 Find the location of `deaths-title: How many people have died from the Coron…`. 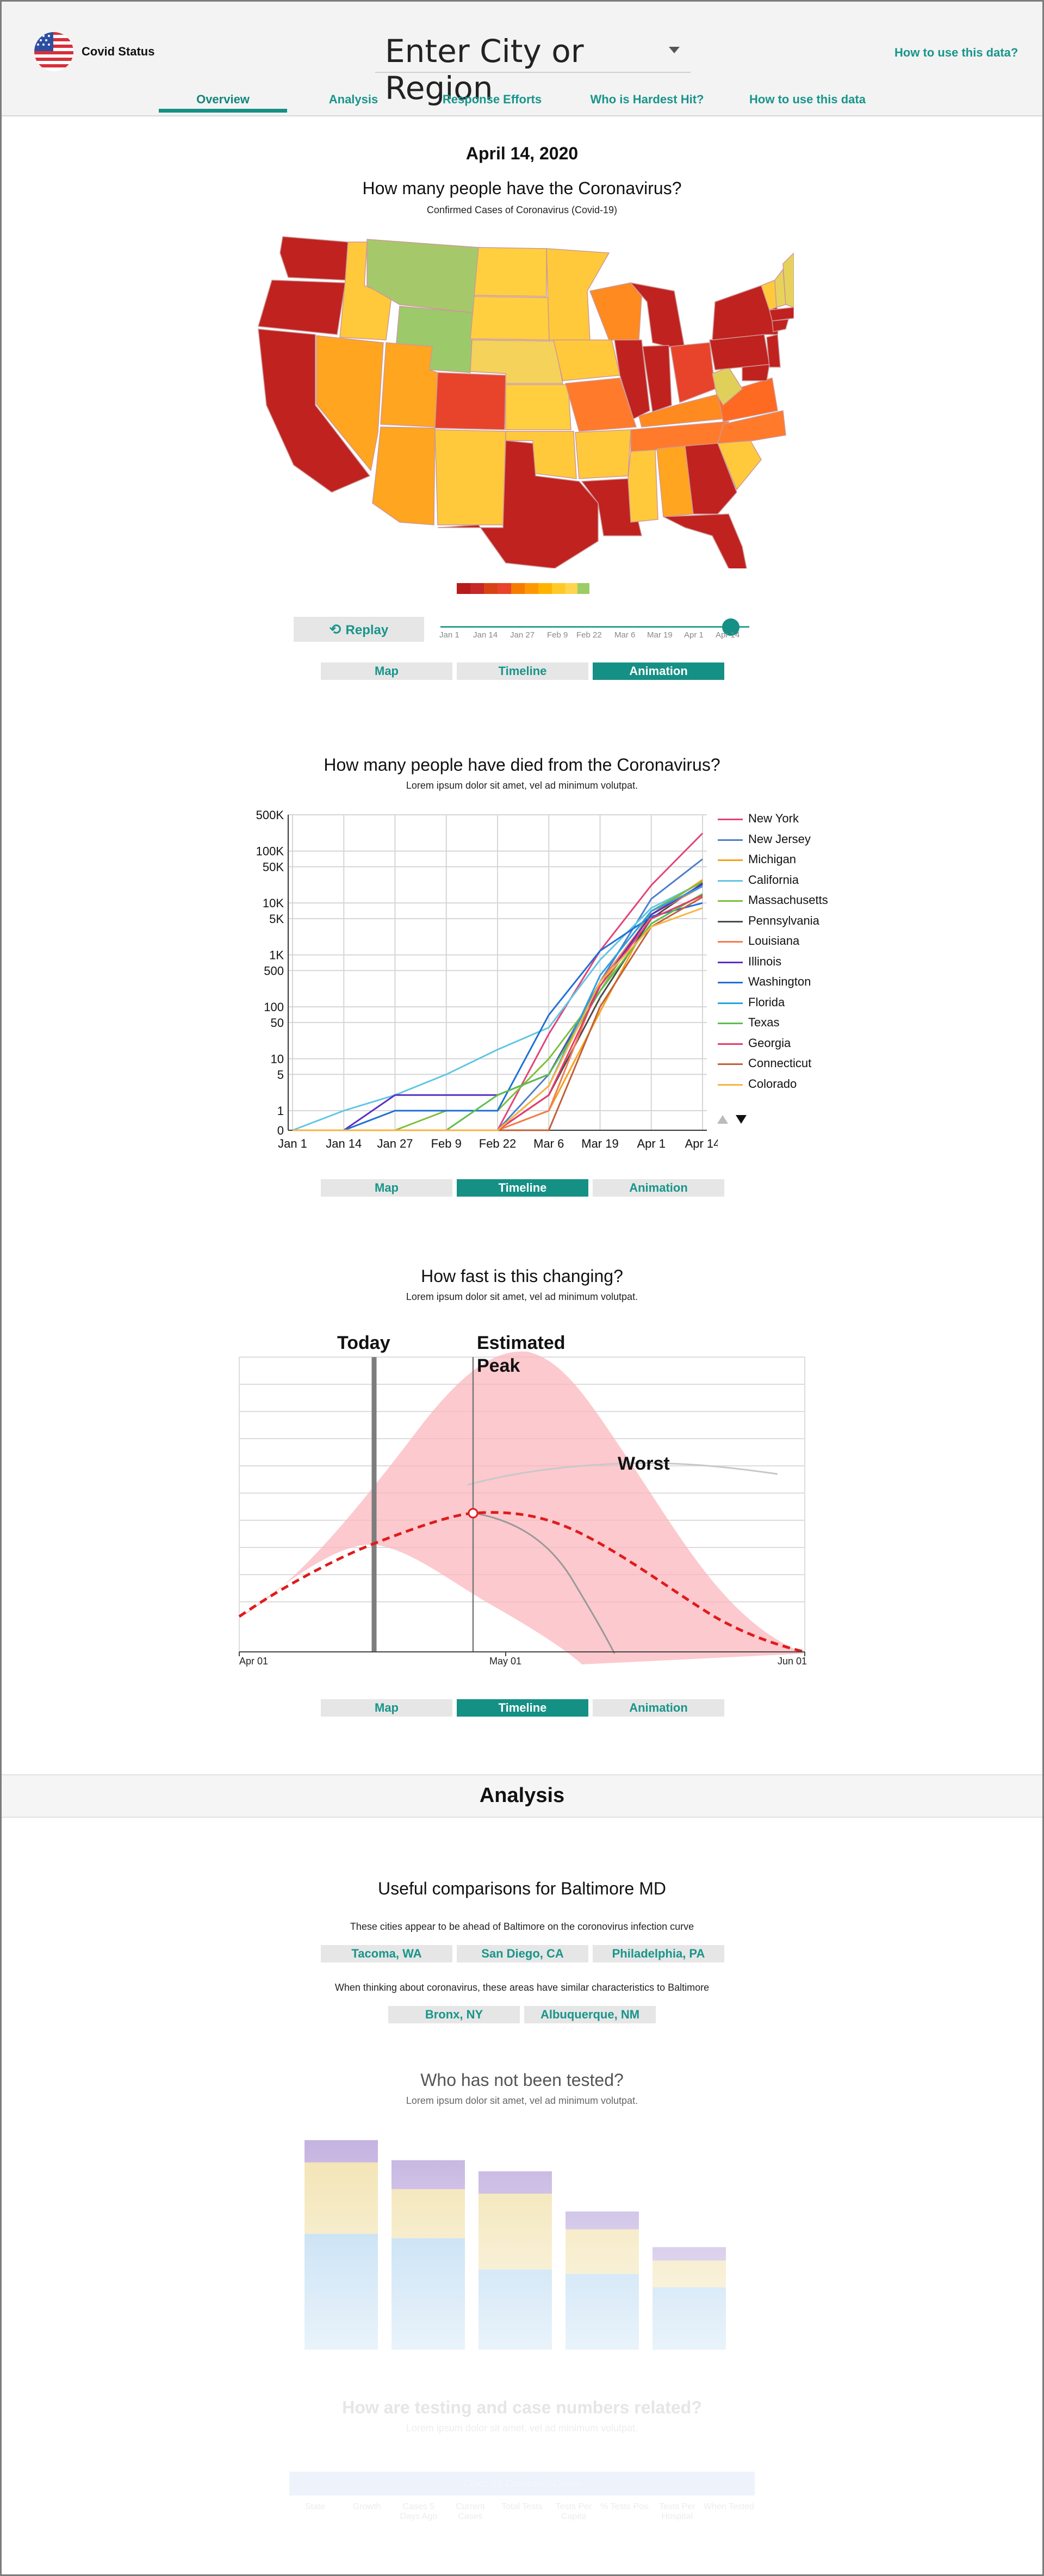

deaths-title: How many people have died from the Coron… is located at coordinates (522, 765).